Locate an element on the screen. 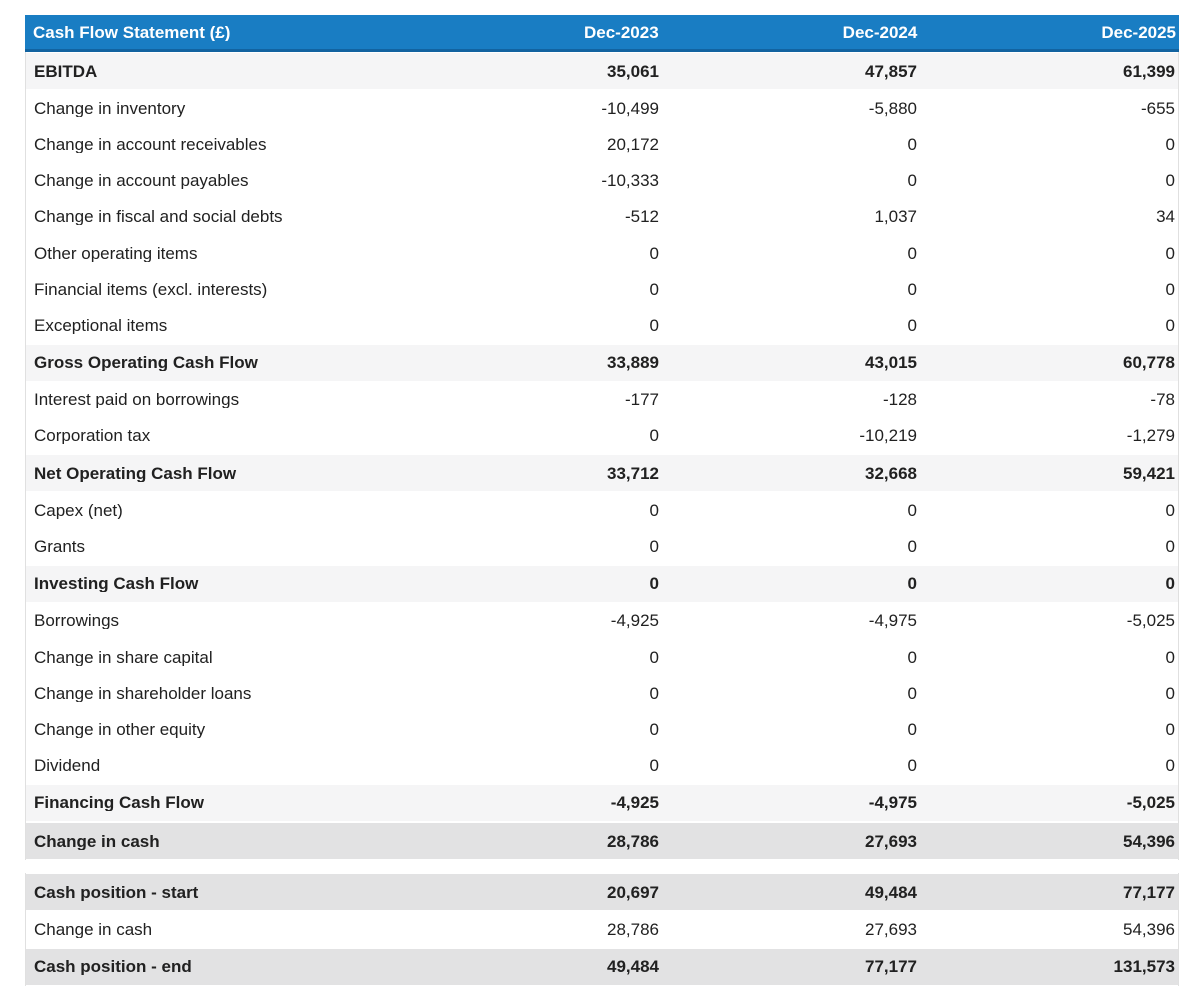  row-label: Change in account receivables is located at coordinates (150, 144).